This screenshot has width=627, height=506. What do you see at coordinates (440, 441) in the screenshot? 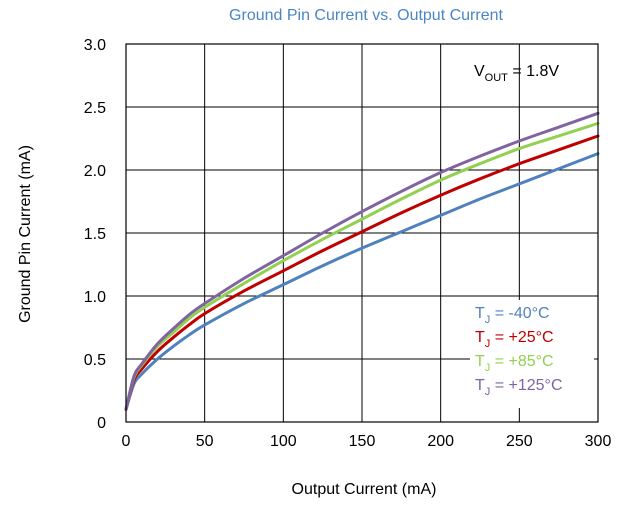
I see `x-tick-label: 200` at bounding box center [440, 441].